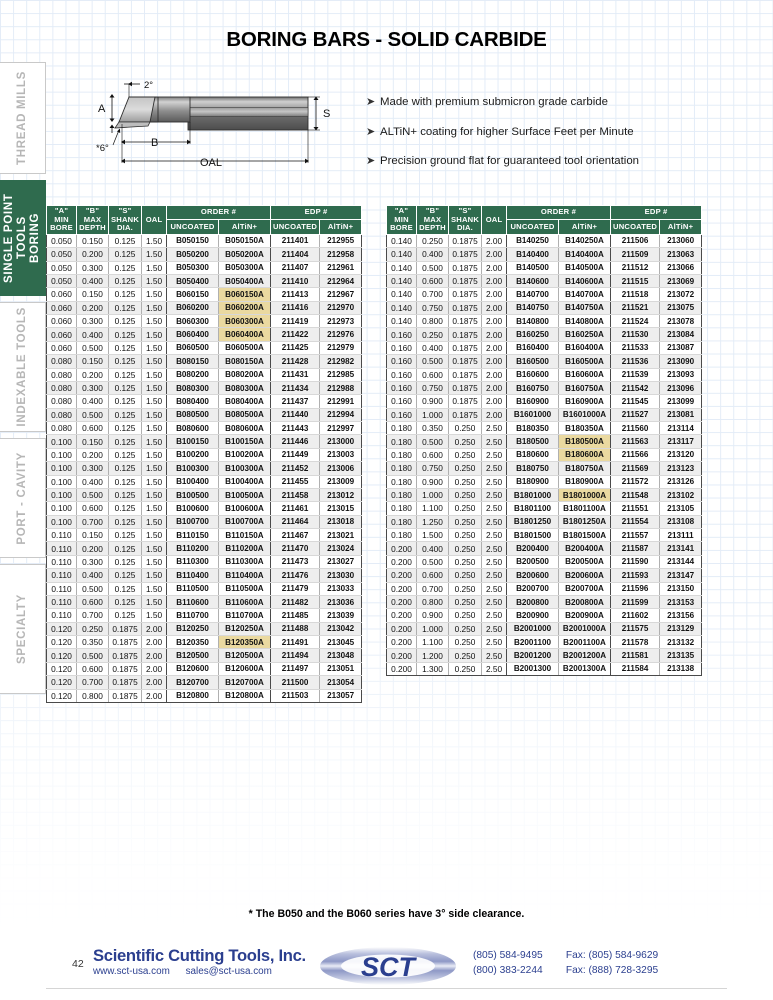 This screenshot has width=773, height=1000. What do you see at coordinates (228, 971) in the screenshot?
I see `company-email: sales@sct-usa.com` at bounding box center [228, 971].